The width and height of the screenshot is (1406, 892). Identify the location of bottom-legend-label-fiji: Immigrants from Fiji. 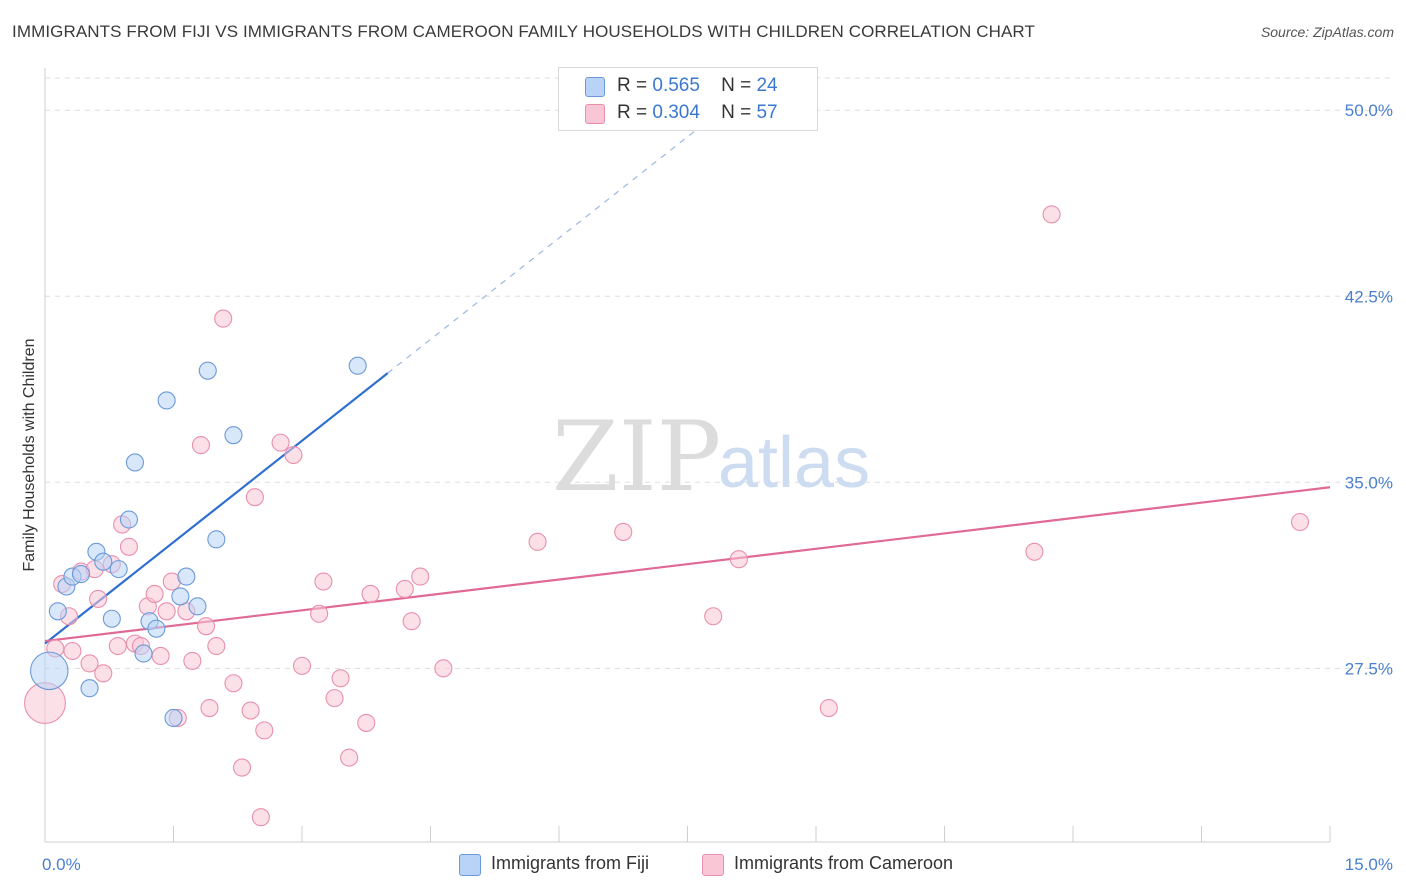
(570, 863).